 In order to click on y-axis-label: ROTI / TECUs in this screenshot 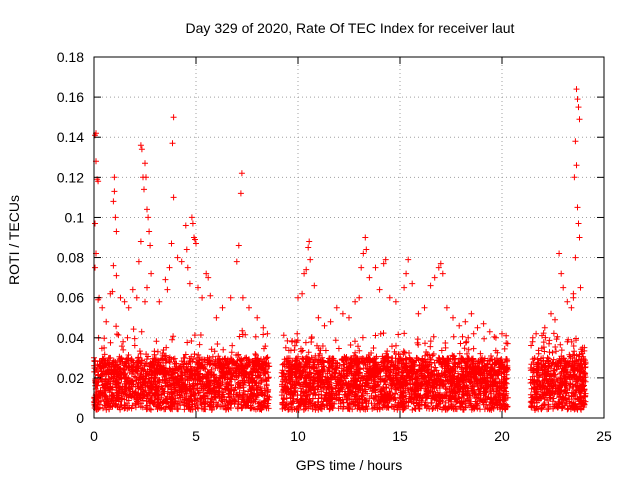, I will do `click(14, 240)`.